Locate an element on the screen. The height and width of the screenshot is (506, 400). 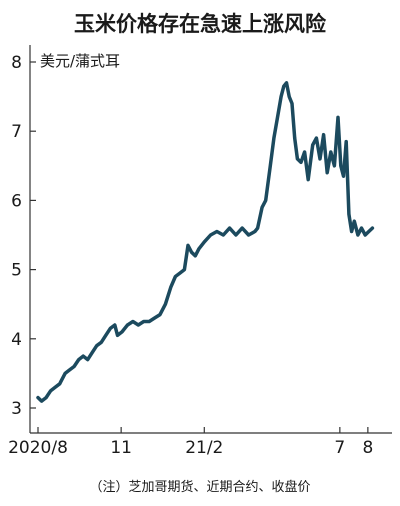
x-tick-label: 7 is located at coordinates (339, 448).